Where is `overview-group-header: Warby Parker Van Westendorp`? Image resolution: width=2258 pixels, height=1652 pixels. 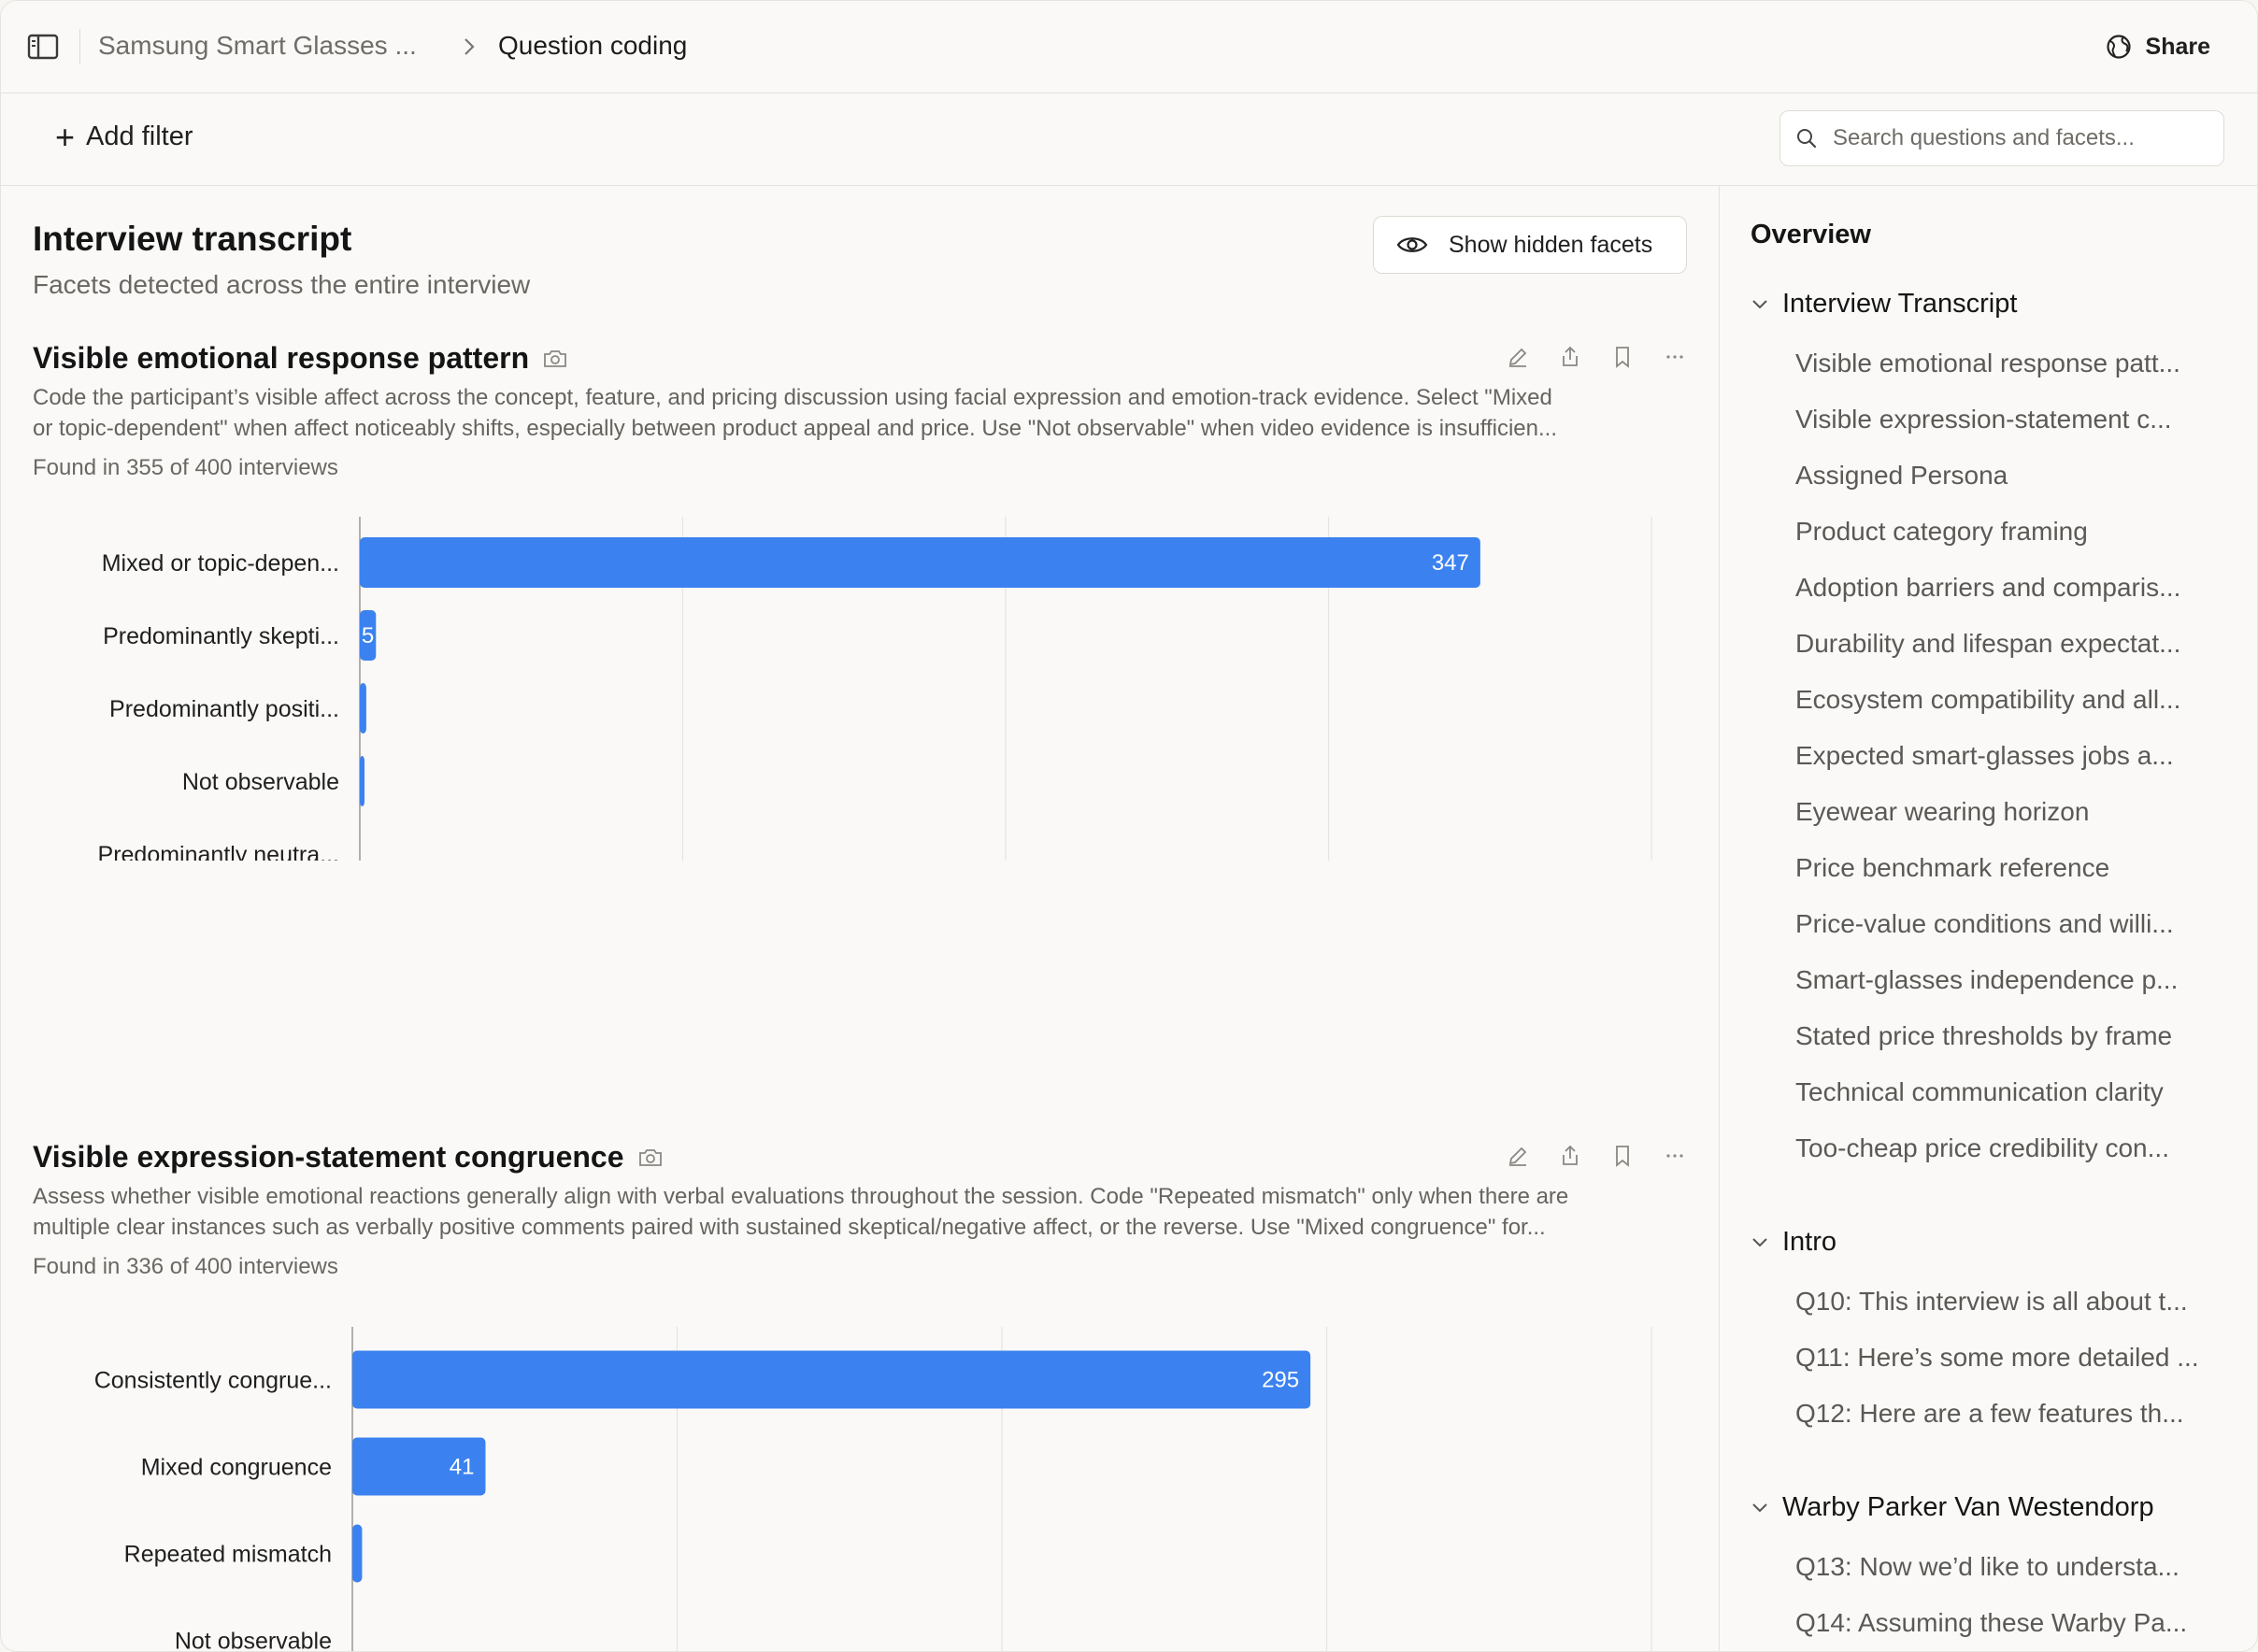
overview-group-header: Warby Parker Van Westendorp is located at coordinates (1952, 1507).